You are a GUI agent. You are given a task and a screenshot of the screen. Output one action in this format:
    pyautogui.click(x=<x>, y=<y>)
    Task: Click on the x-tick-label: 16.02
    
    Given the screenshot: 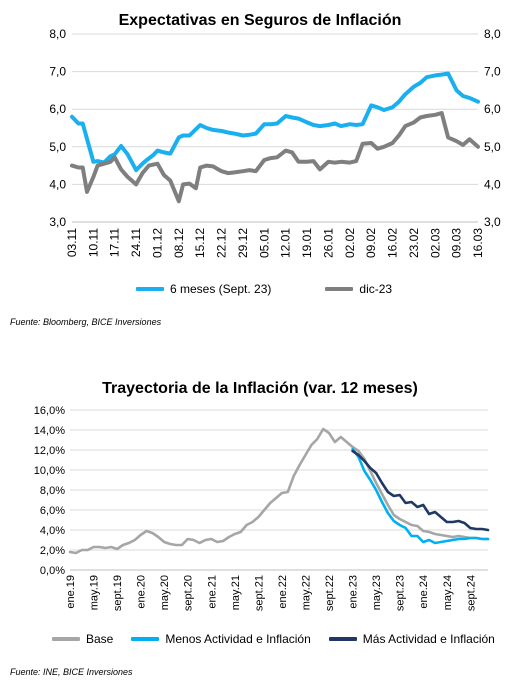 What is the action you would take?
    pyautogui.click(x=393, y=243)
    